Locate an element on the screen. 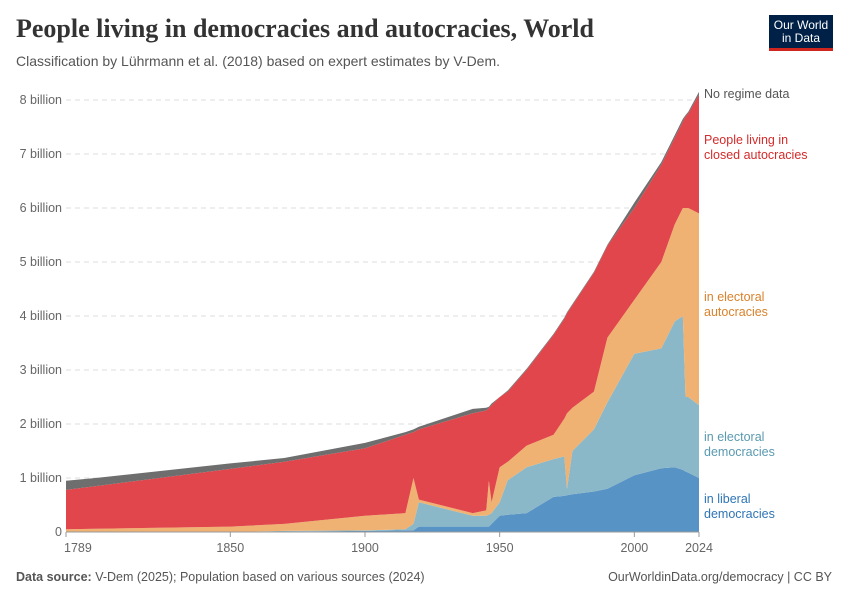 This screenshot has width=850, height=600. license-link: OurWorldinData.org/democracy | CC BY is located at coordinates (720, 577).